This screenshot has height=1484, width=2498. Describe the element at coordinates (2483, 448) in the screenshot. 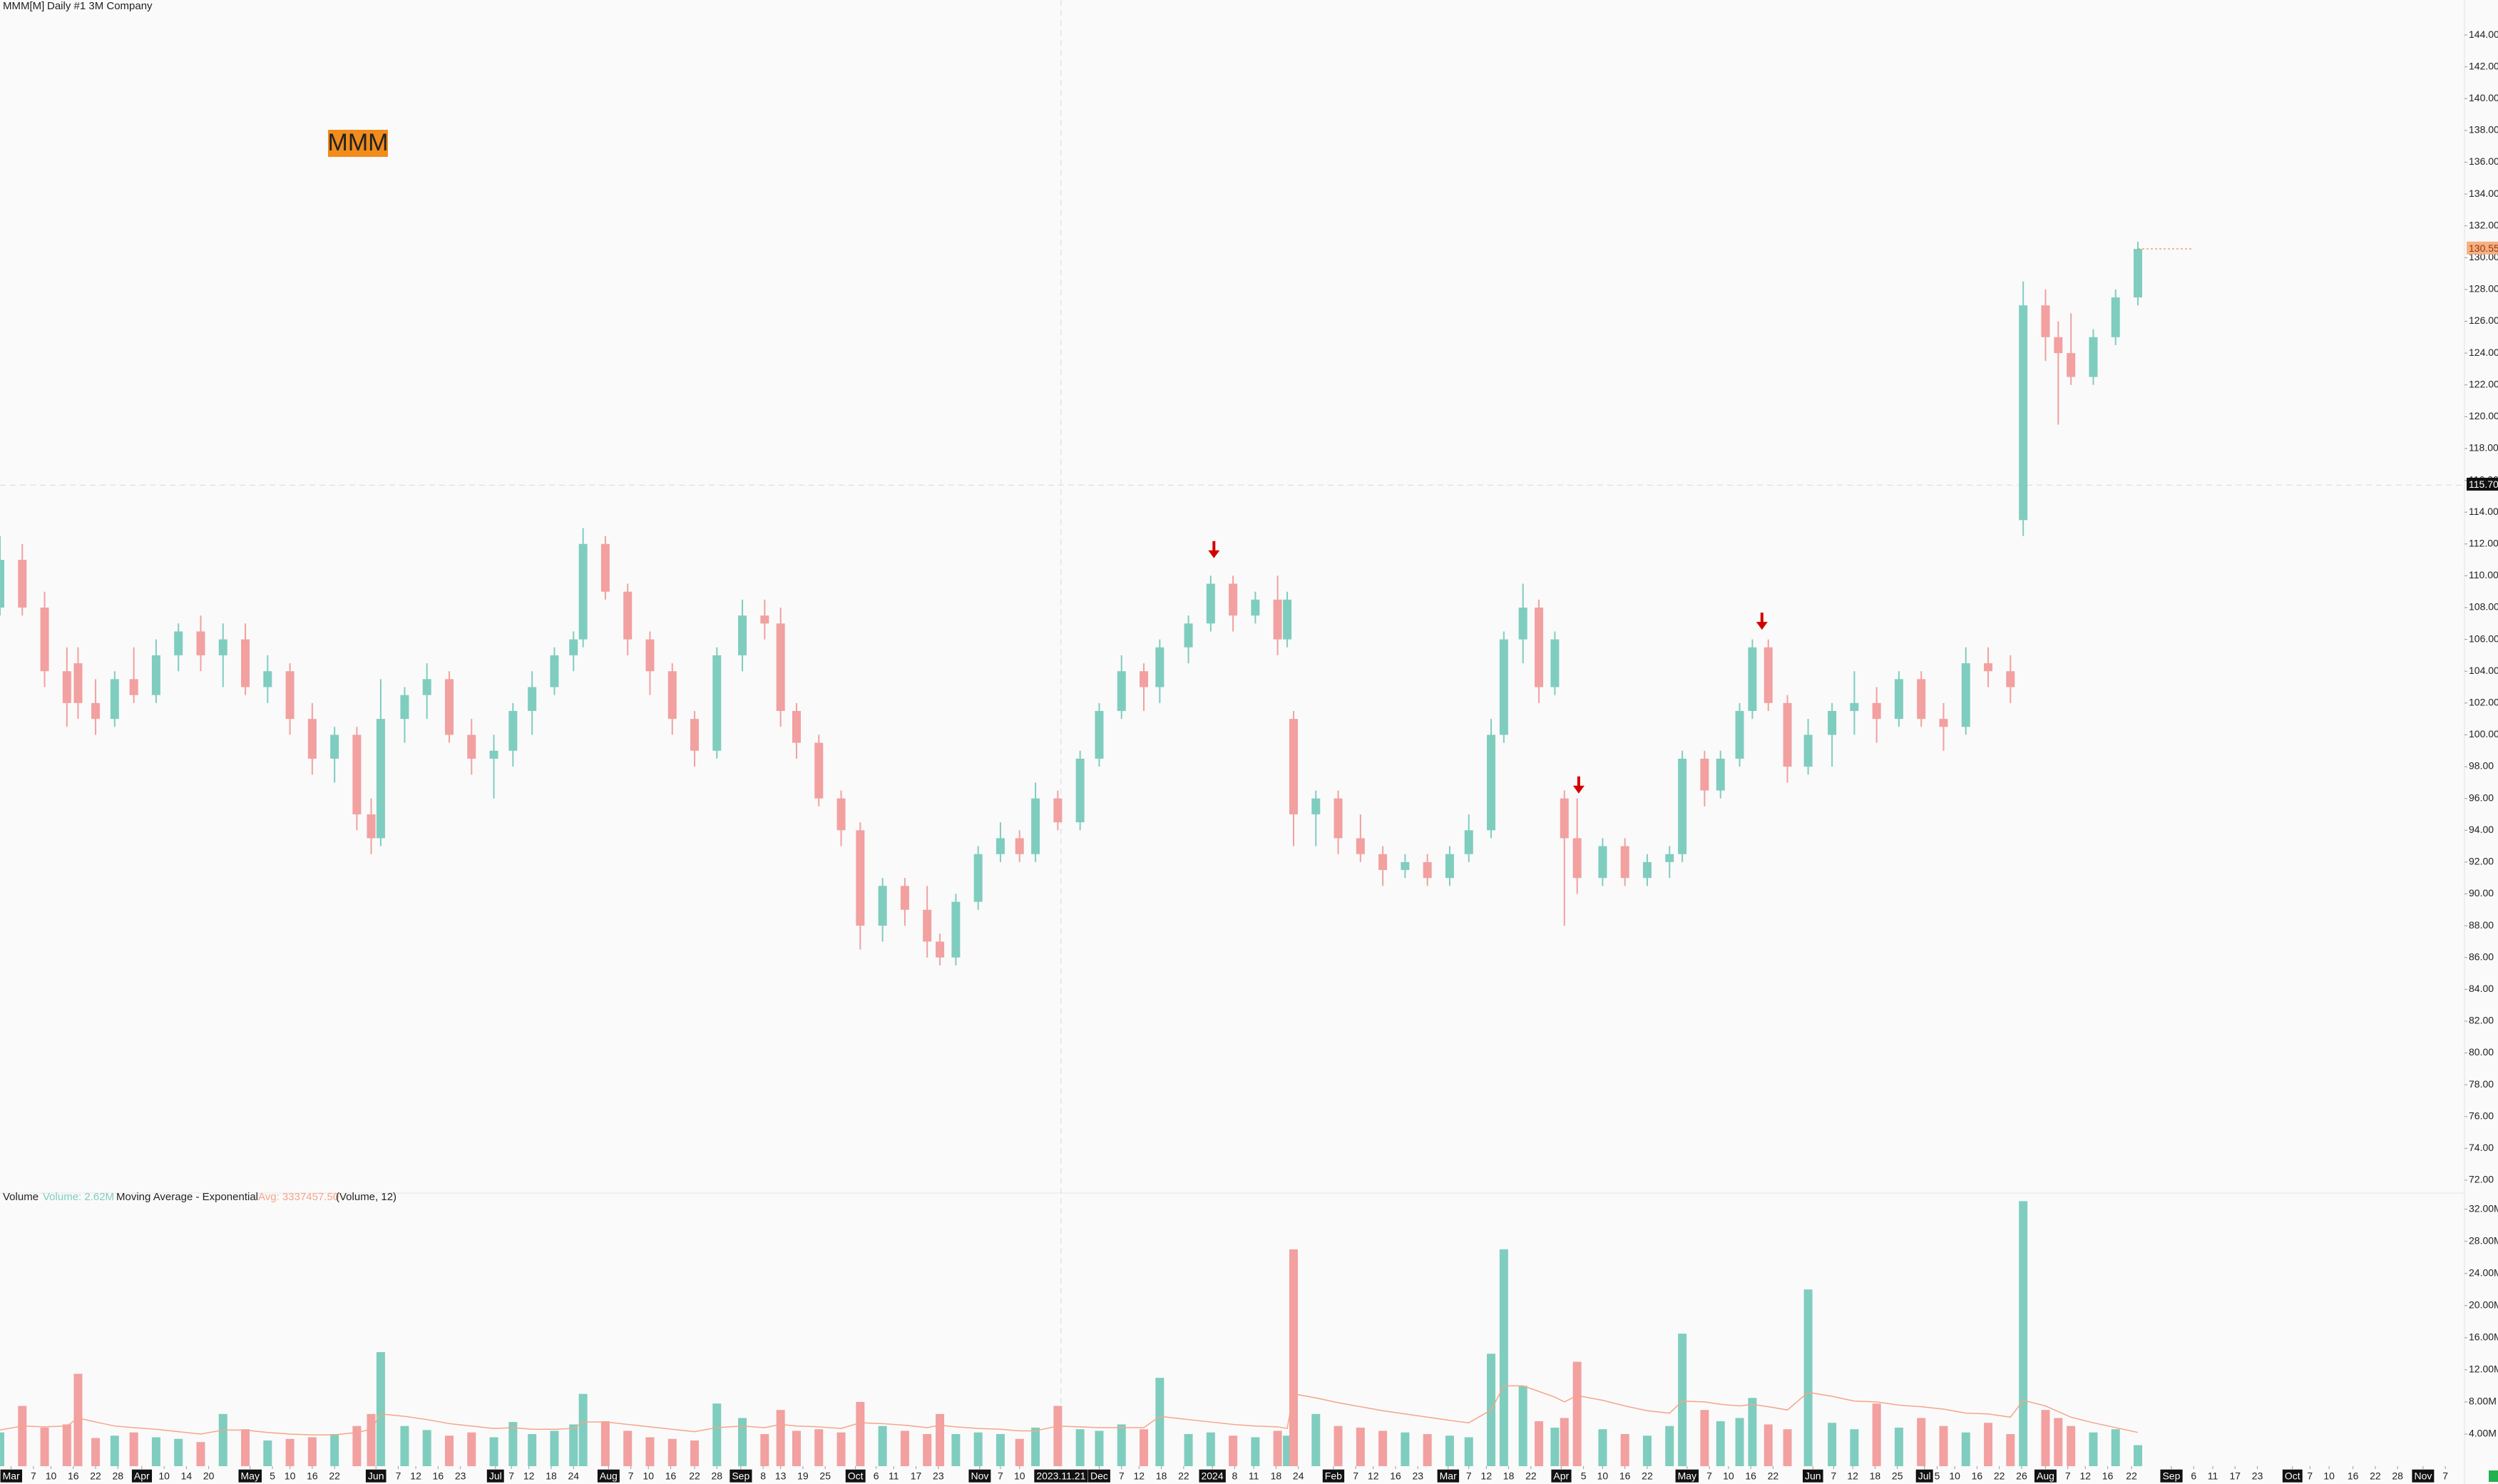

I see `y-tick-label: 118.00` at that location.